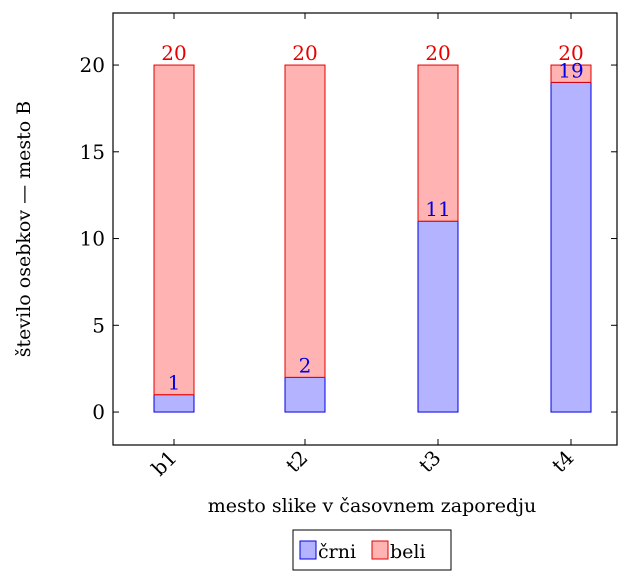 The width and height of the screenshot is (622, 573). I want to click on bar-beli-b1, so click(174, 230).